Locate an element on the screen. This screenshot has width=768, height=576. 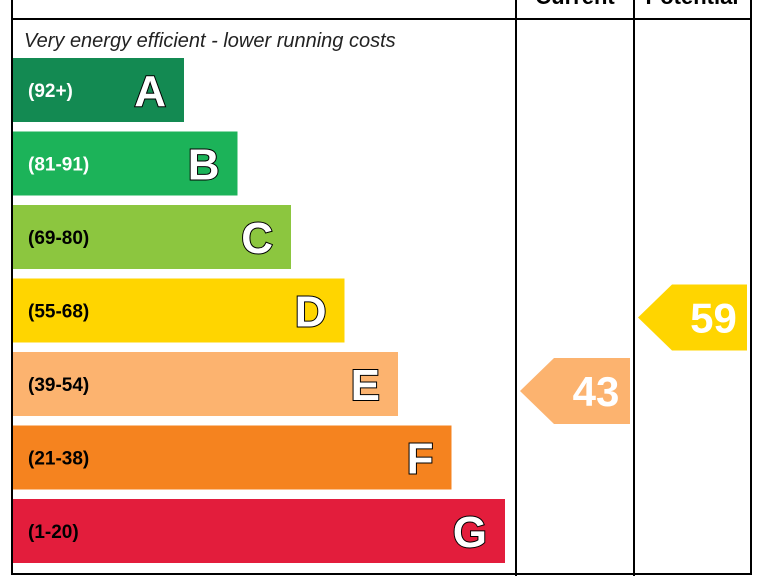
band-range-b: (81-91) is located at coordinates (58, 165).